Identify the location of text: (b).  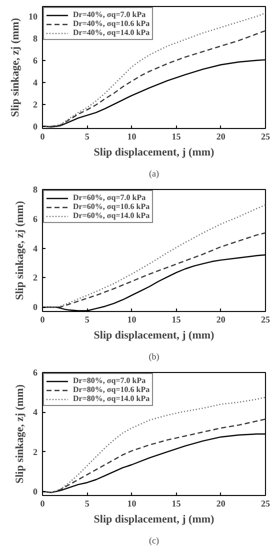
(154, 357).